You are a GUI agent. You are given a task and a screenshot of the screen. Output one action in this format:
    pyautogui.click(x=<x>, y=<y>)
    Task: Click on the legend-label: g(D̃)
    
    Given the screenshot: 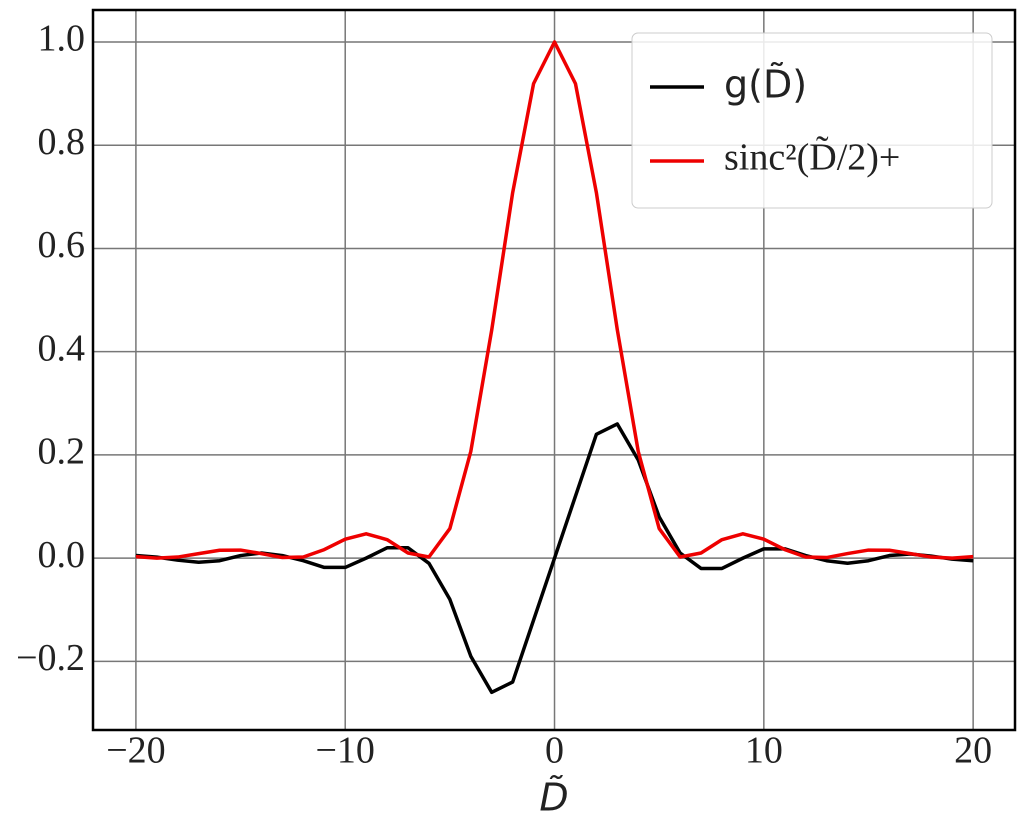 What is the action you would take?
    pyautogui.click(x=765, y=85)
    